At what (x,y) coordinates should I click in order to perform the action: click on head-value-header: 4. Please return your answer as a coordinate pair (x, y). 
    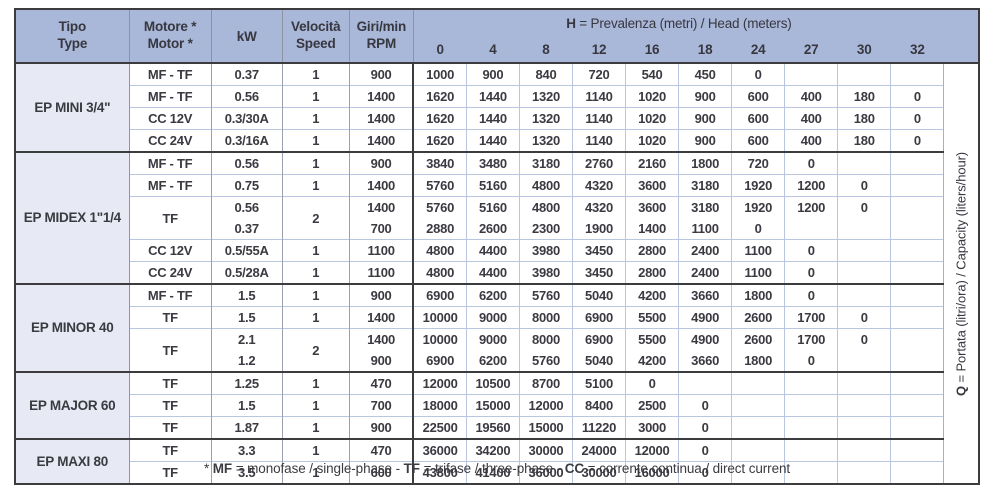
    Looking at the image, I should click on (493, 50).